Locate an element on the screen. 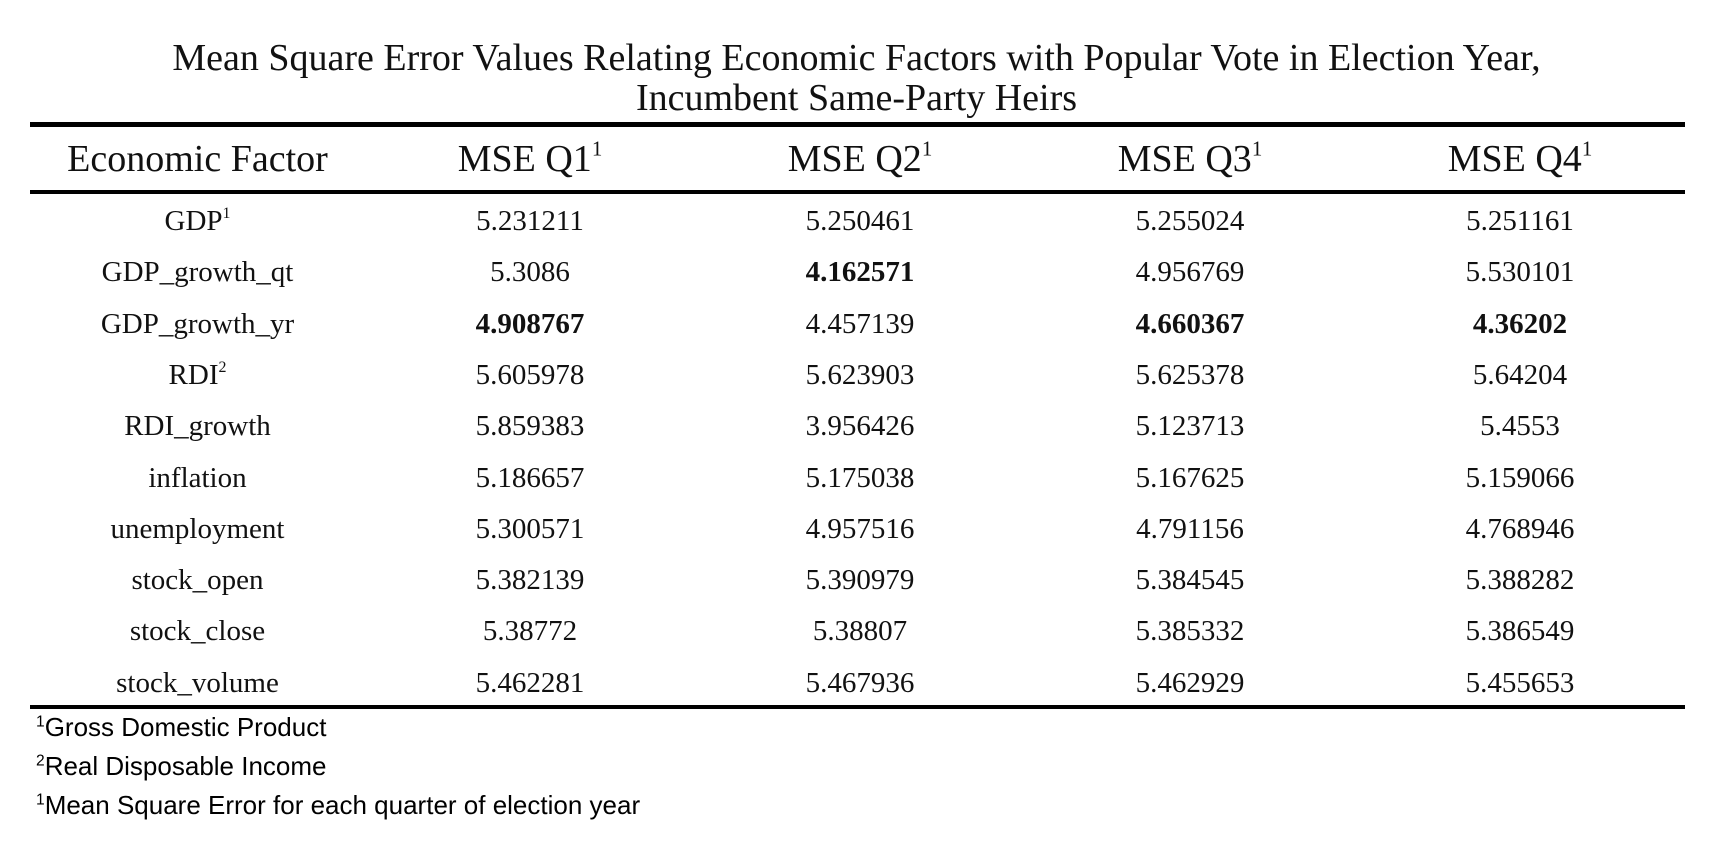 This screenshot has width=1713, height=858. mse-q1-cell: 5.231211 is located at coordinates (530, 221).